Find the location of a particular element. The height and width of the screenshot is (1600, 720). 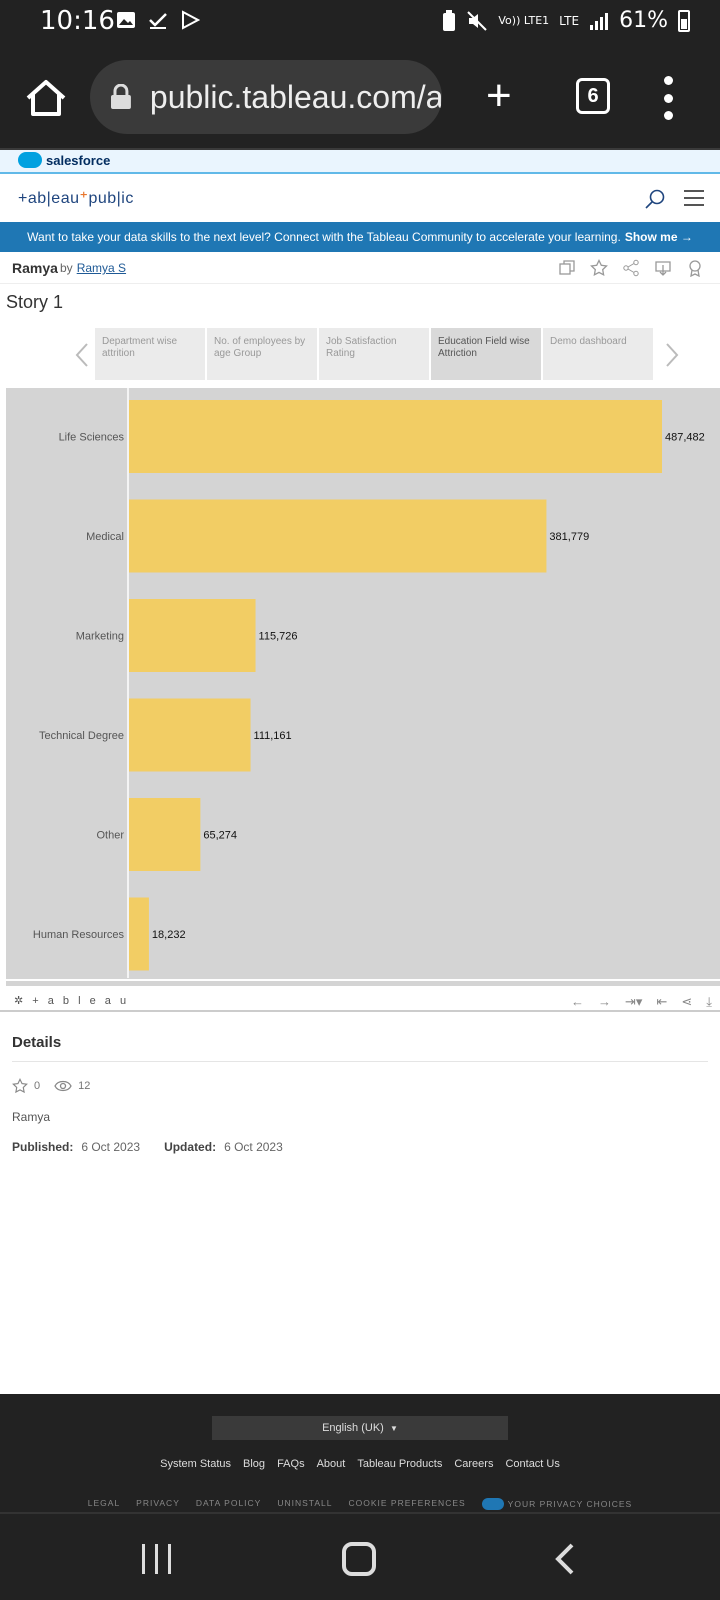

author-link: Ramya S is located at coordinates (101, 268).